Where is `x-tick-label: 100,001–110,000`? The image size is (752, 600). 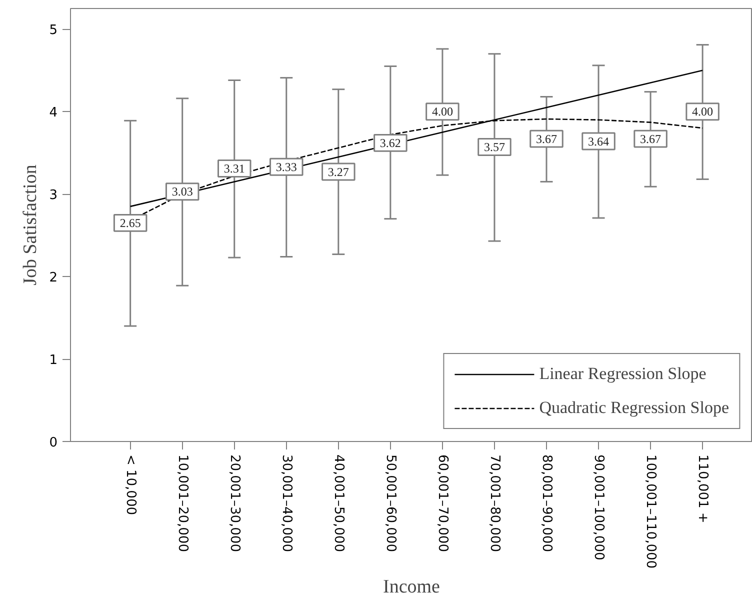
x-tick-label: 100,001–110,000 is located at coordinates (650, 511).